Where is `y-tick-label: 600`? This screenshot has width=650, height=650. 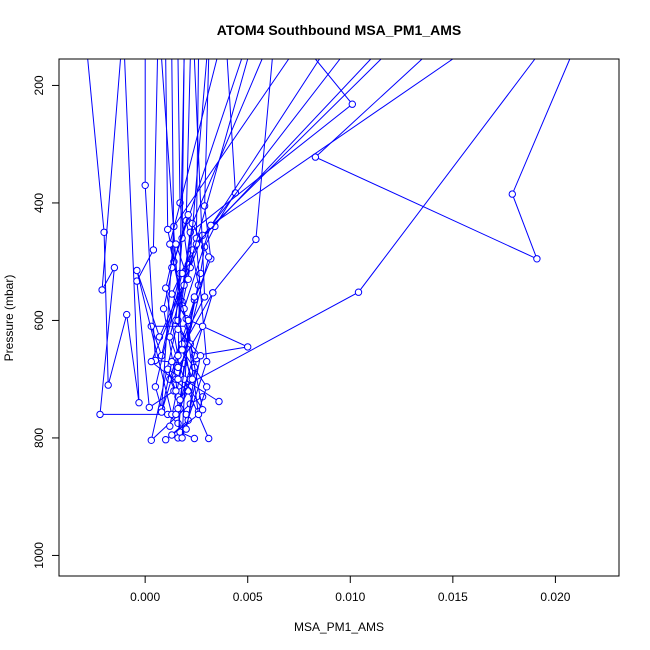 y-tick-label: 600 is located at coordinates (39, 320).